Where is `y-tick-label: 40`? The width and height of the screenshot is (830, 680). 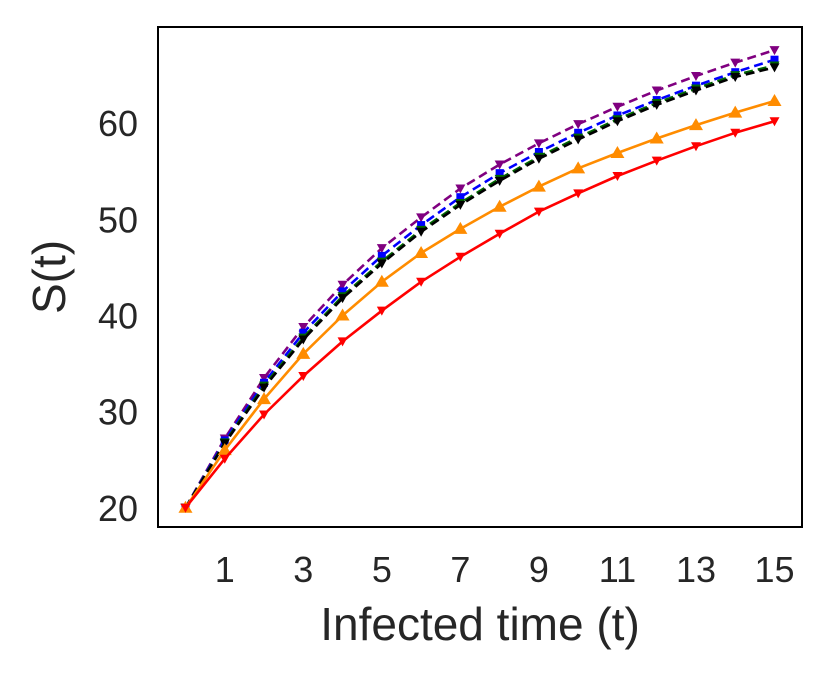
y-tick-label: 40 is located at coordinates (118, 315).